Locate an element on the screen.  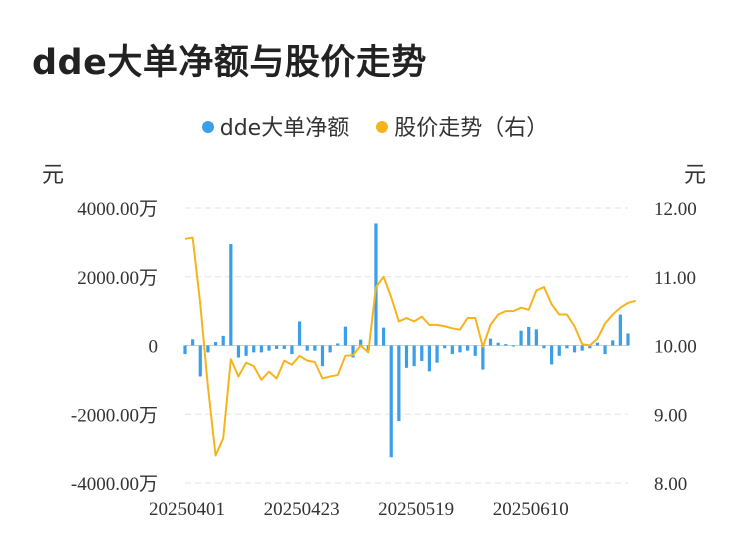
legend-marker-price is located at coordinates (382, 127).